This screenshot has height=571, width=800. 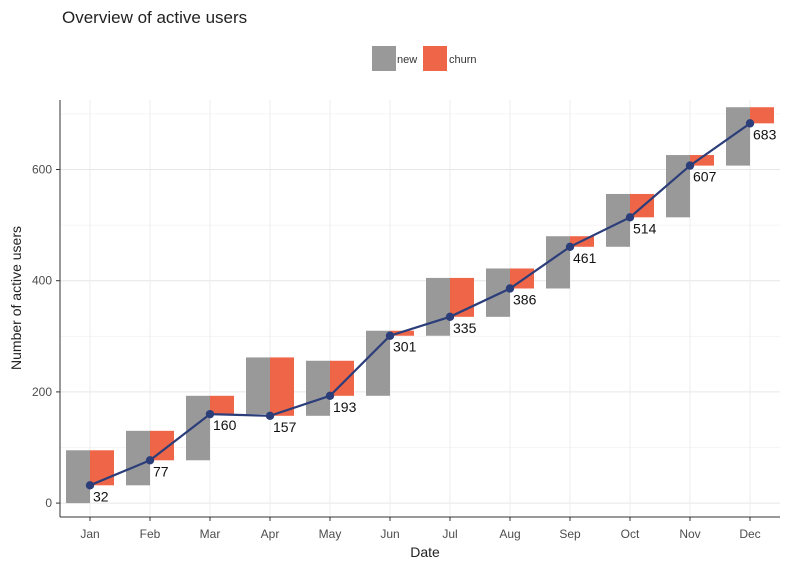 What do you see at coordinates (42, 281) in the screenshot?
I see `y-tick-label: 400` at bounding box center [42, 281].